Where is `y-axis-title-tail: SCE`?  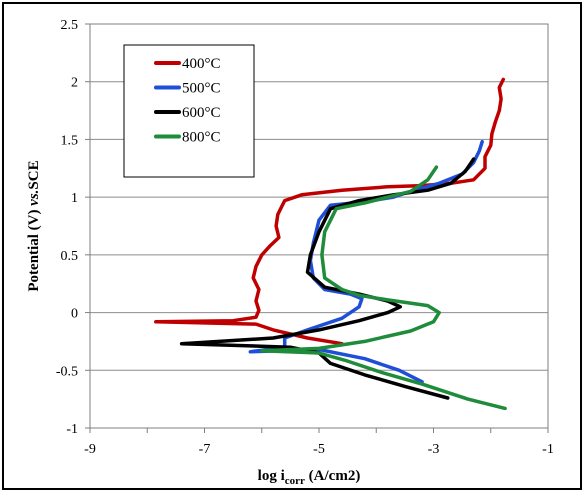 y-axis-title-tail: SCE is located at coordinates (34, 174).